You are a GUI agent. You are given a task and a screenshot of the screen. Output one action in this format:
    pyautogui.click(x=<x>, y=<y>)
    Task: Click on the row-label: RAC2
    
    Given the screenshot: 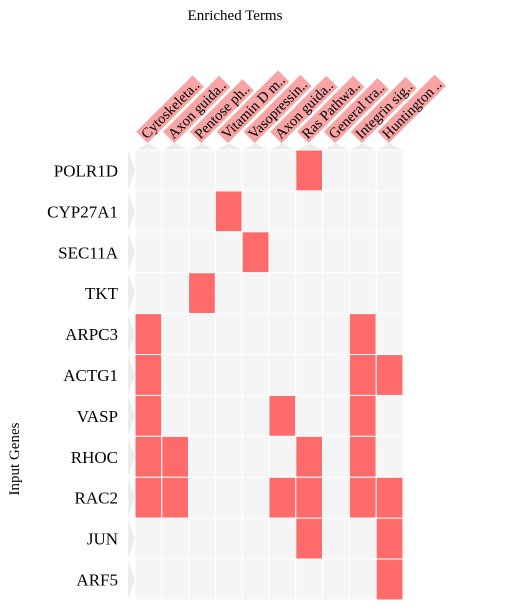 What is the action you would take?
    pyautogui.click(x=96, y=498)
    